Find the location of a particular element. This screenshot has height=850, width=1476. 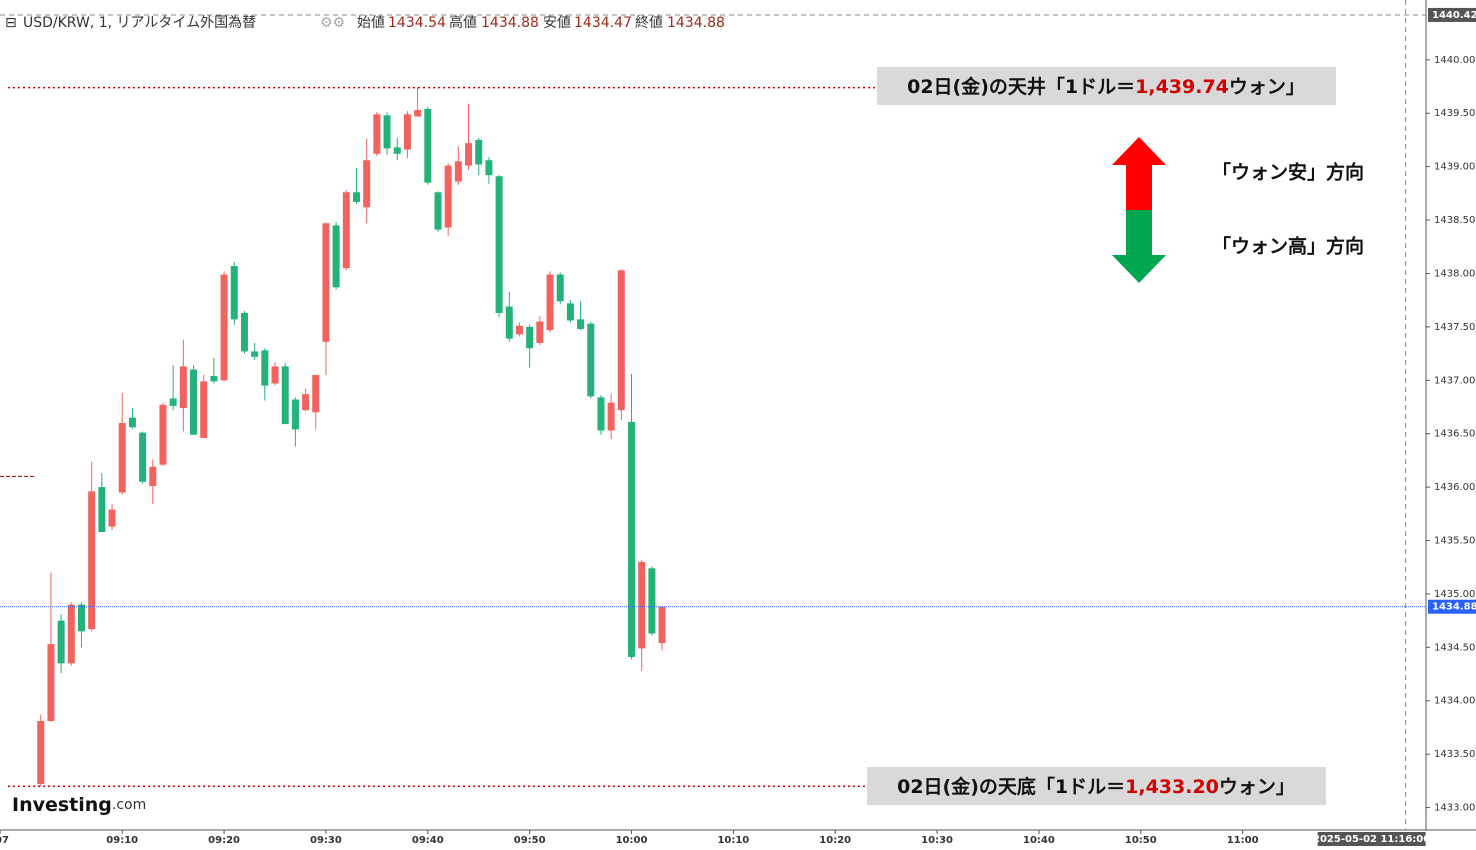

high-annotation-box is located at coordinates (1106, 86).